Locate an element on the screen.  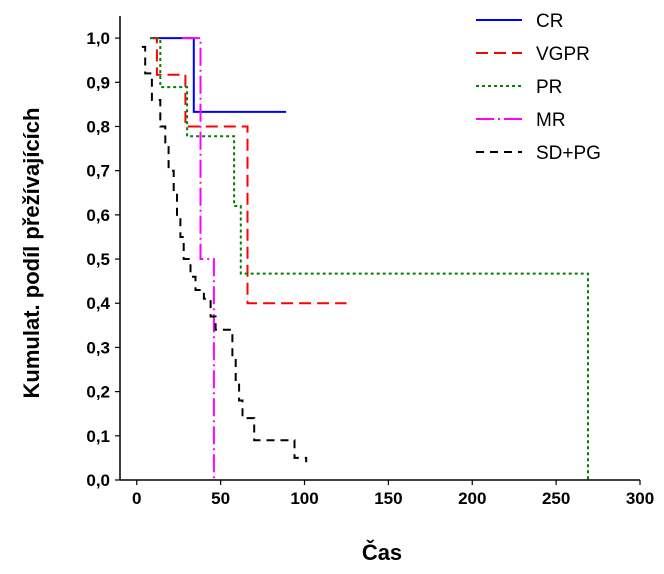
y-tick-label: 0,4 is located at coordinates (98, 303).